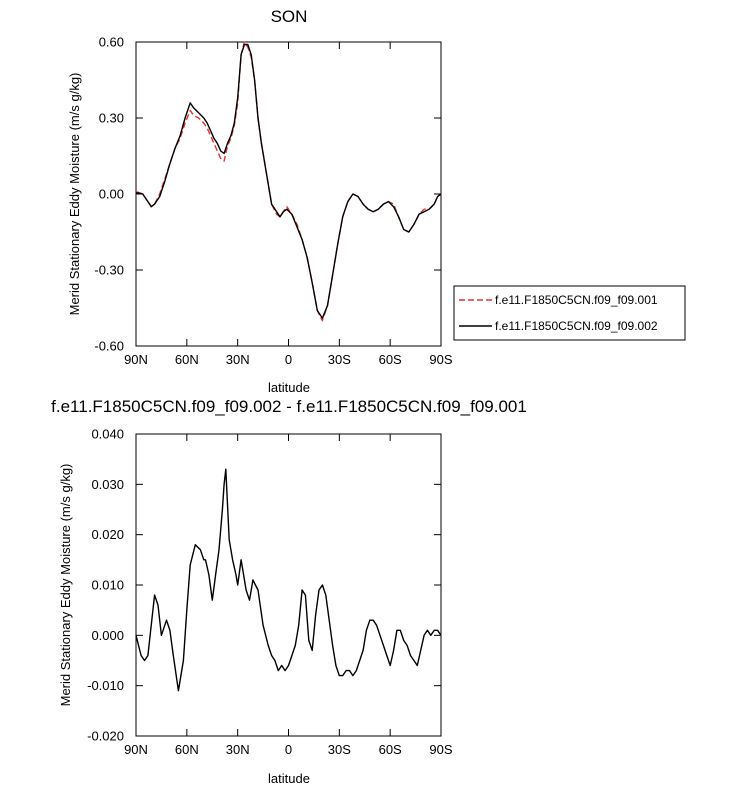 This screenshot has width=733, height=790. Describe the element at coordinates (289, 16) in the screenshot. I see `top-plot-title: SON` at that location.